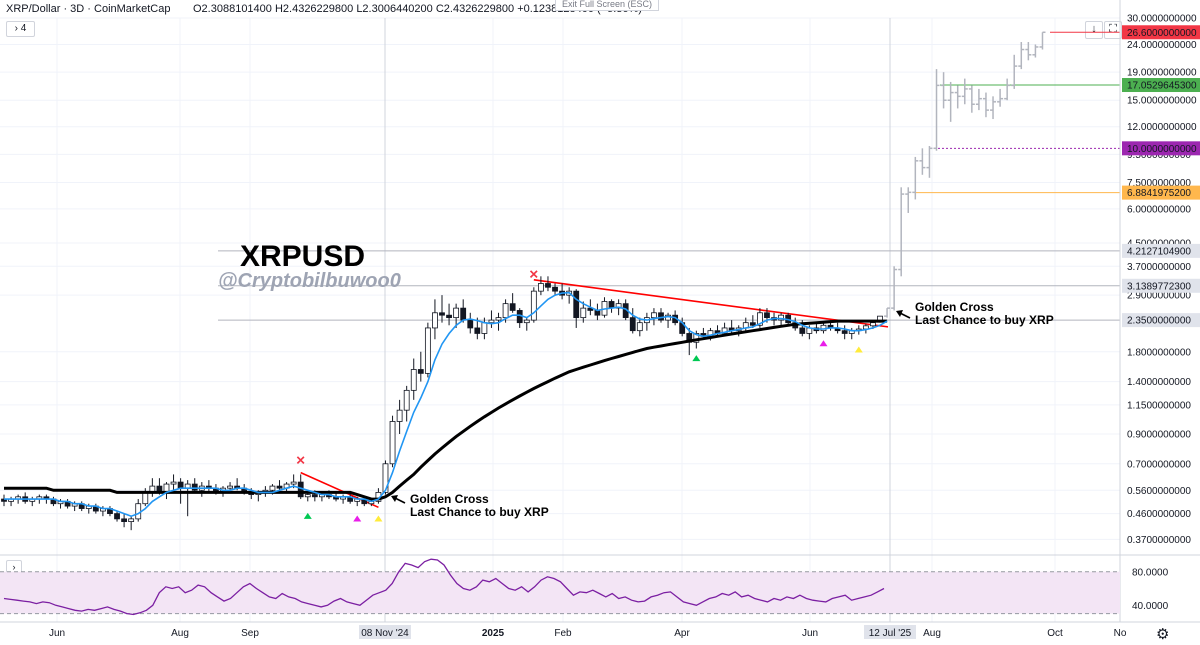 The image size is (1200, 645). Describe the element at coordinates (1120, 633) in the screenshot. I see `time-axis-label: No` at that location.